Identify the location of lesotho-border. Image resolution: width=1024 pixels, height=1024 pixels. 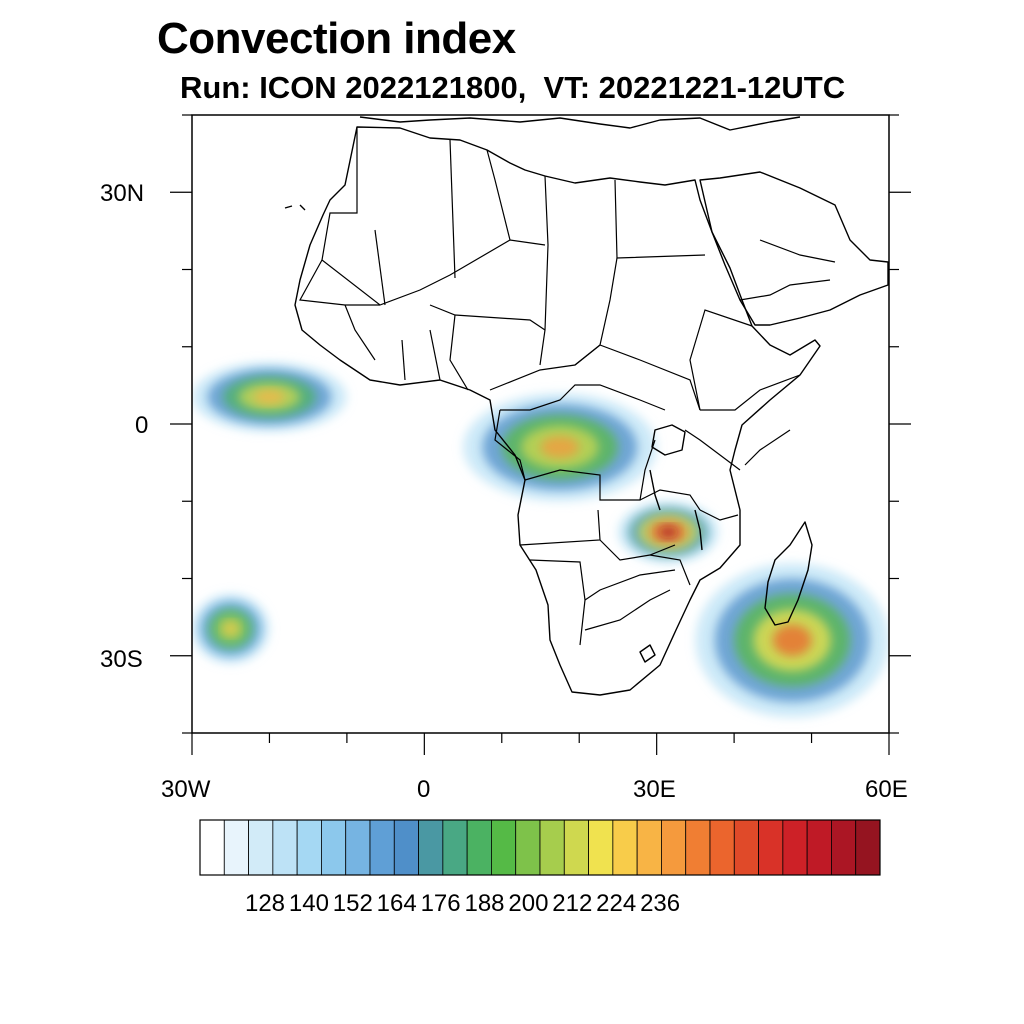
(647, 653).